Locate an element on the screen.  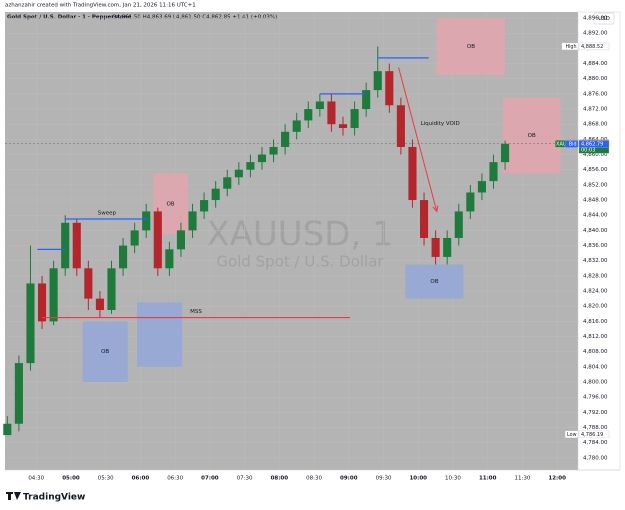
watermark-subtitle: Gold Spot / U.S. Dollar is located at coordinates (300, 262).